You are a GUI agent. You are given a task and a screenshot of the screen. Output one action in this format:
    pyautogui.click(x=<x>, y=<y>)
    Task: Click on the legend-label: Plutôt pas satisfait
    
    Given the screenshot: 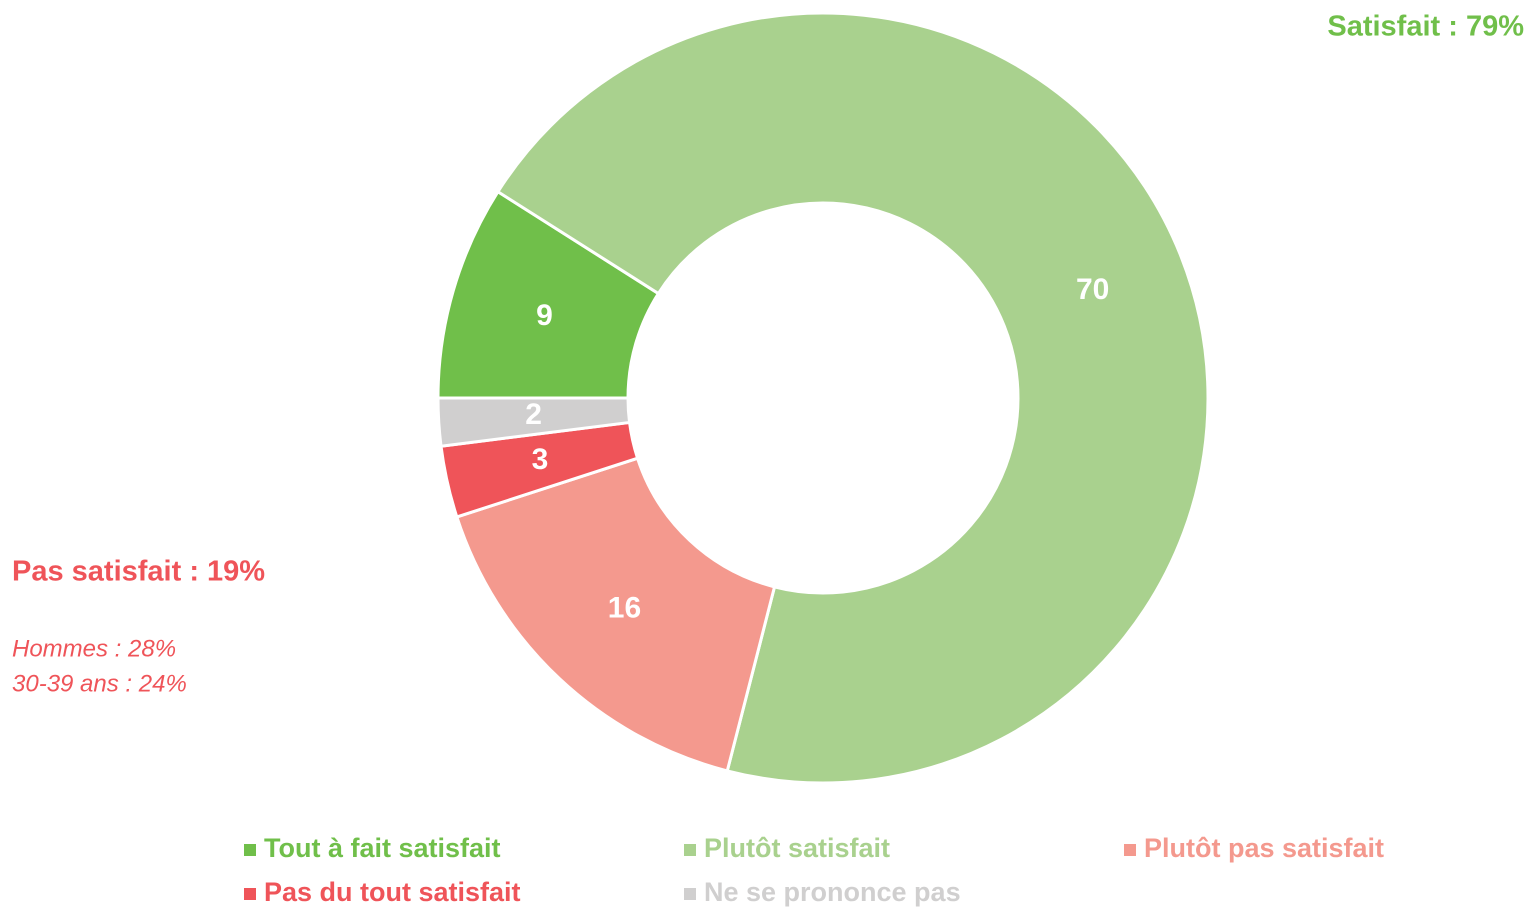 What is the action you would take?
    pyautogui.click(x=1264, y=848)
    